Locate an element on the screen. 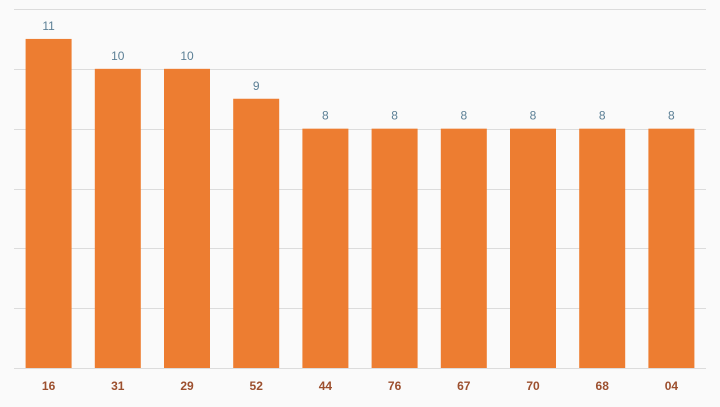  x-tick-label: 04 is located at coordinates (672, 386).